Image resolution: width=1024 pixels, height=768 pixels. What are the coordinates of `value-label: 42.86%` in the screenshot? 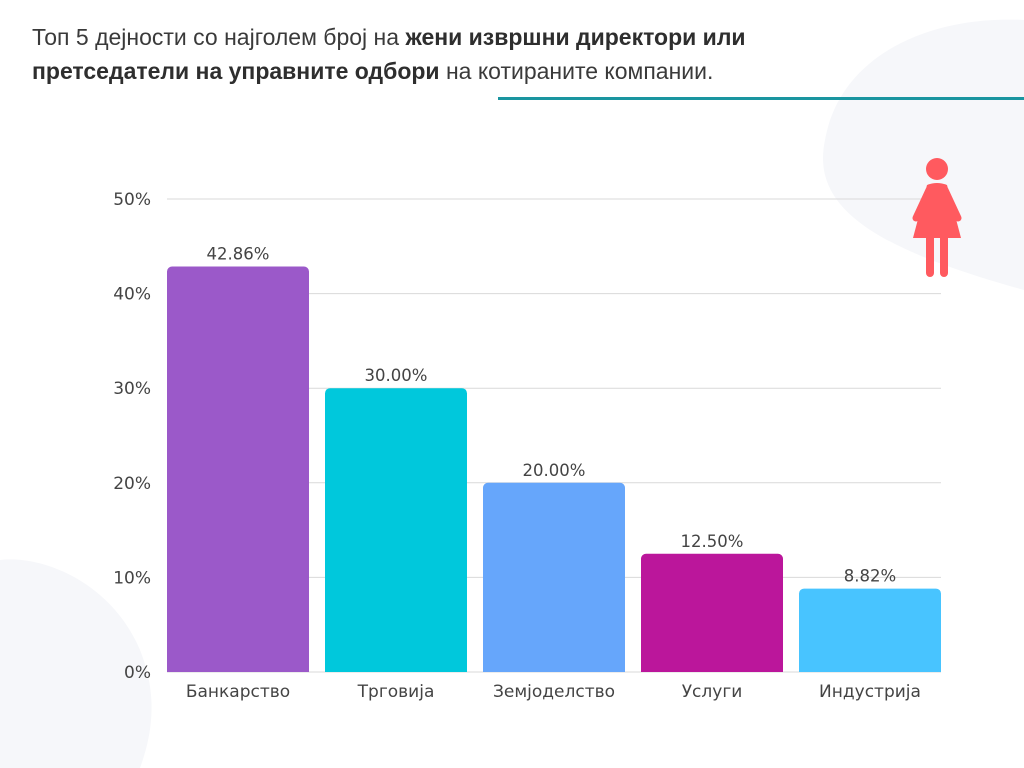 It's located at (238, 254).